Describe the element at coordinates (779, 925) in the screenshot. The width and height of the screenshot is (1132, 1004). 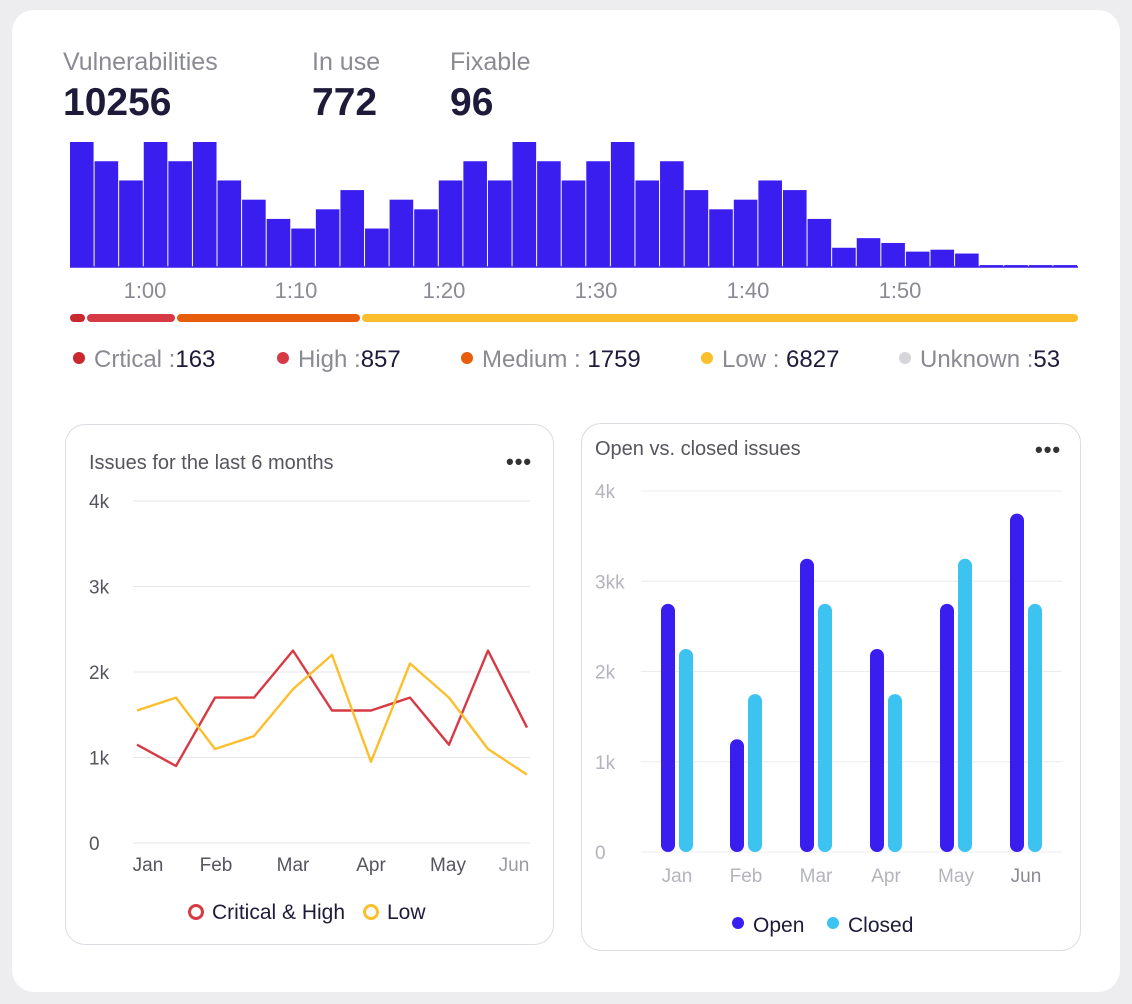
I see `legend-label: Open` at that location.